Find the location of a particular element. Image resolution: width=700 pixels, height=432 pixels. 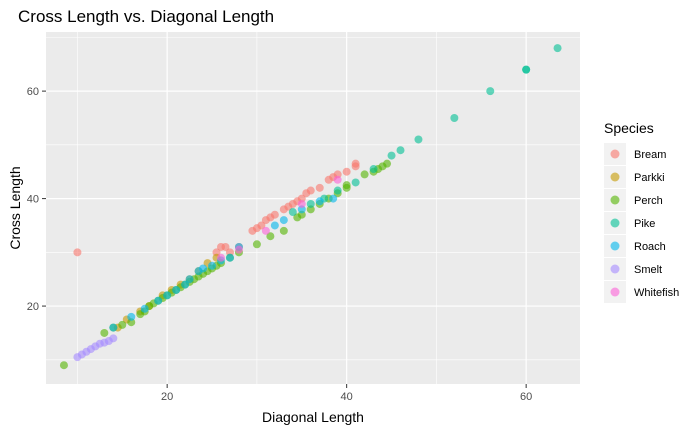

legend-items: Bream Parkki Perch Pike Roach Smelt Whitefish is located at coordinates (641, 223).